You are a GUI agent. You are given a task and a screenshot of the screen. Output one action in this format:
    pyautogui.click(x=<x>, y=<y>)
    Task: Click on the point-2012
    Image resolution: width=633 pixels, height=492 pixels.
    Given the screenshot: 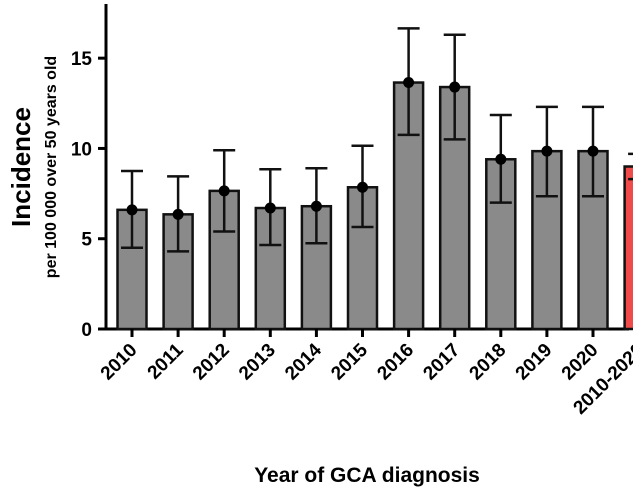 What is the action you would take?
    pyautogui.click(x=224, y=191)
    